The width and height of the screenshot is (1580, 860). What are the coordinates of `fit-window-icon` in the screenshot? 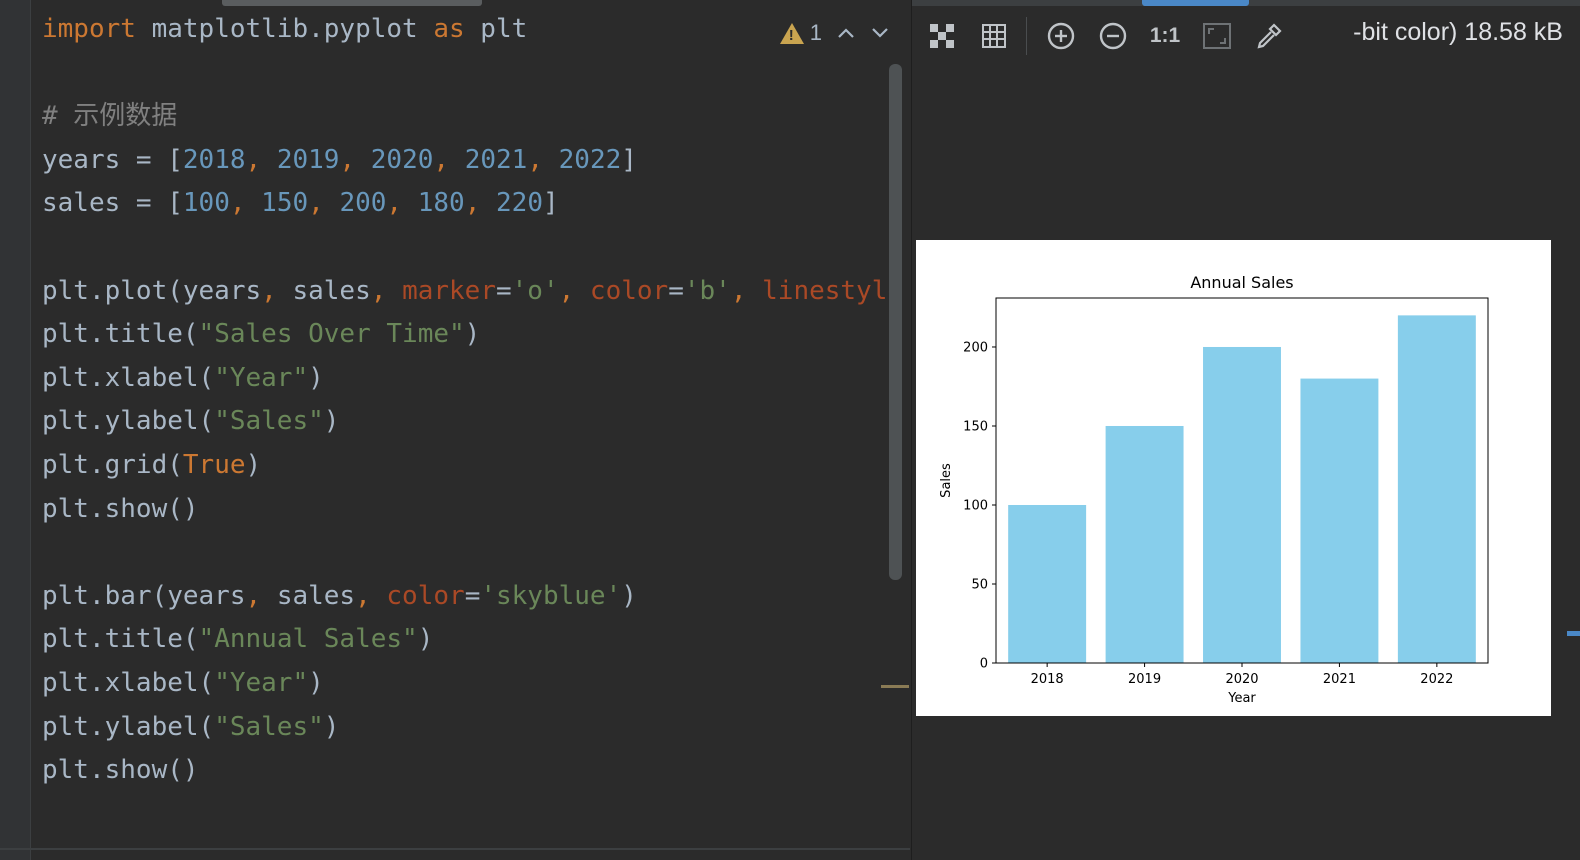 It's located at (1217, 36).